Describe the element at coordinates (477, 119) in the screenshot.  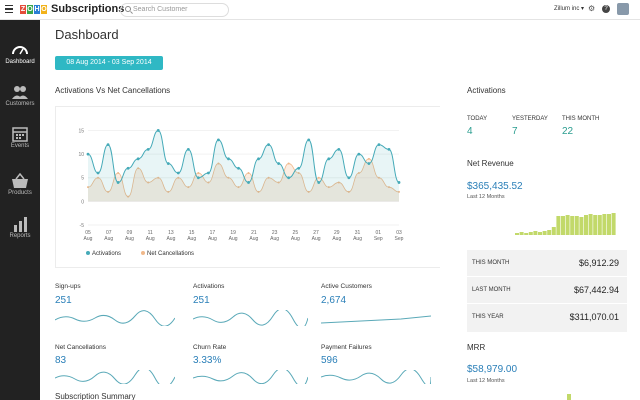
I see `today-label: TODAY` at that location.